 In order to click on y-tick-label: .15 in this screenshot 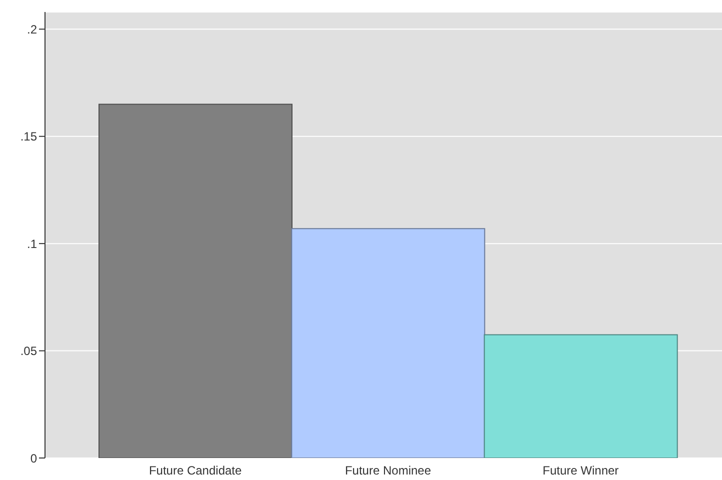, I will do `click(29, 137)`.